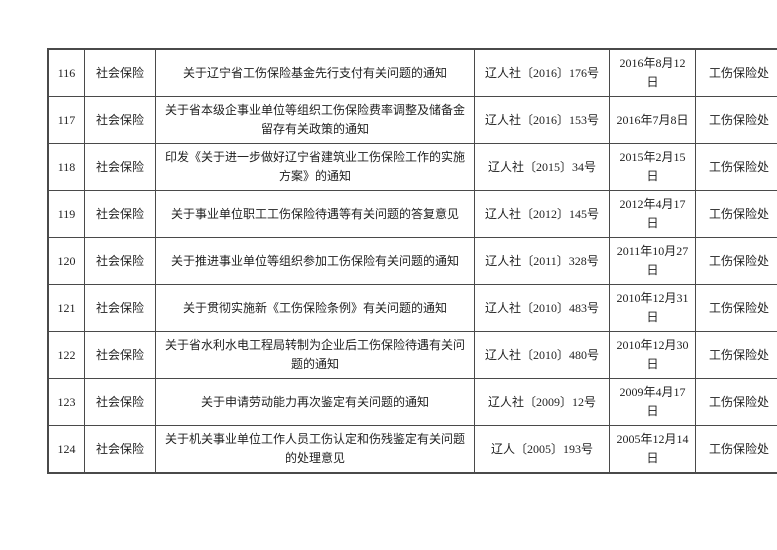 This screenshot has height=550, width=777. I want to click on document-number-cell: 辽人社〔2015〕34号, so click(542, 167).